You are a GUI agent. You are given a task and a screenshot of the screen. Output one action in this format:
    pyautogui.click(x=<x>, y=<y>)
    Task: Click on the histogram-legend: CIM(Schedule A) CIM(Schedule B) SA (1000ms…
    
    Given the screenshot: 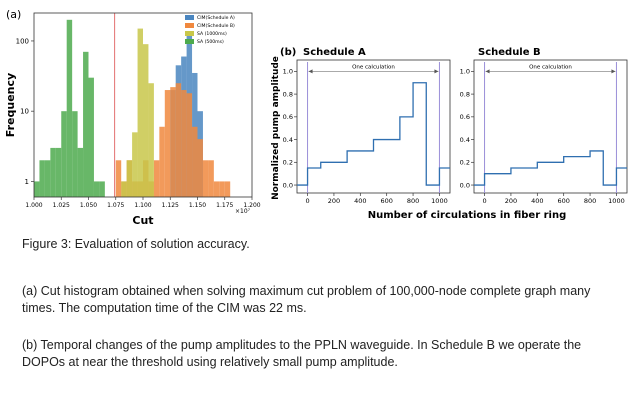 What is the action you would take?
    pyautogui.click(x=210, y=30)
    